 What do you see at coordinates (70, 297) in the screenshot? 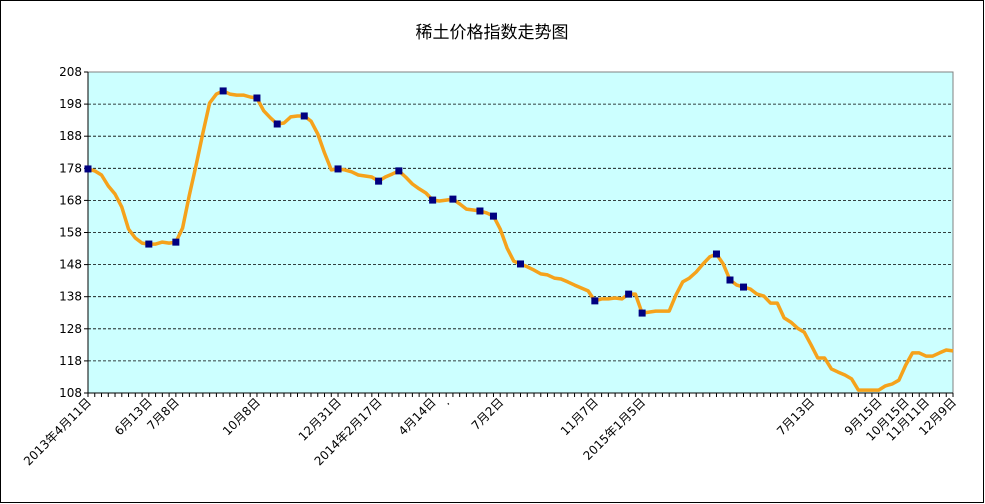
I see `y-tick-label: 138` at bounding box center [70, 297].